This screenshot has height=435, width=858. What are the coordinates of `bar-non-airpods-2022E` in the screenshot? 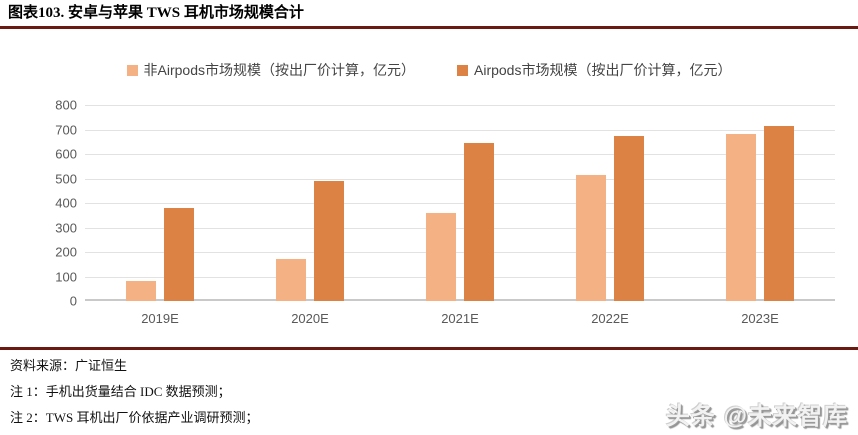 It's located at (591, 237).